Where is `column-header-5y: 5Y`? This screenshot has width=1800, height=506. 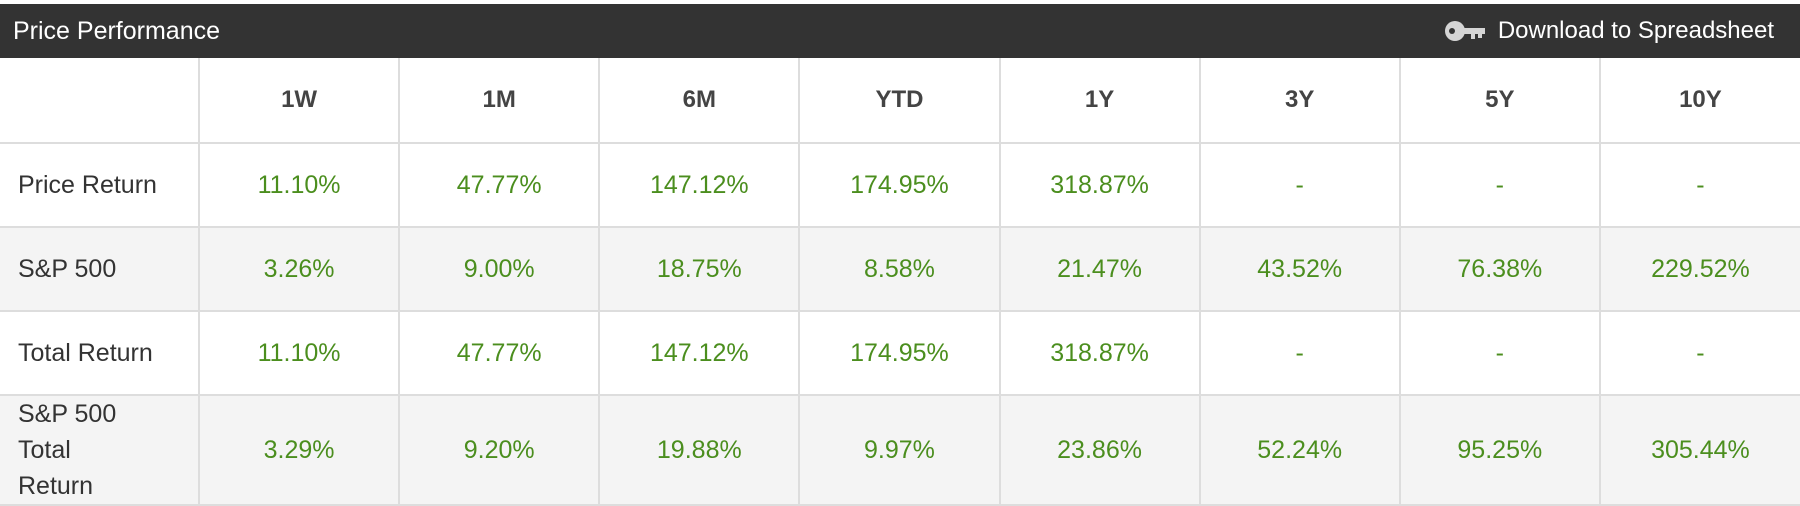 column-header-5y: 5Y is located at coordinates (1500, 101).